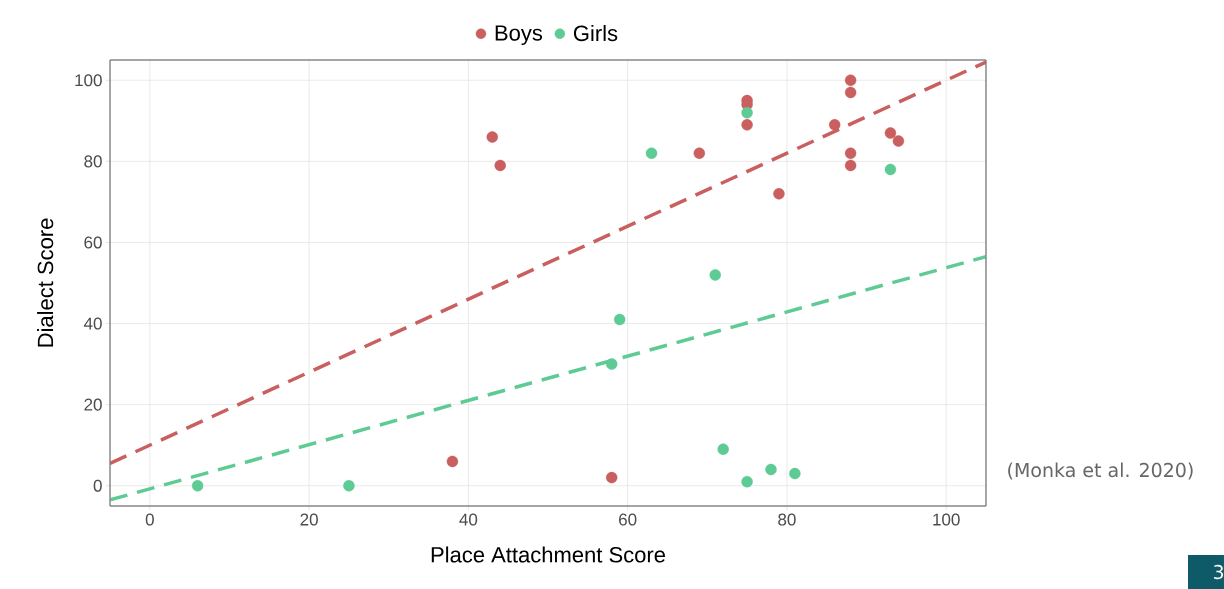 This screenshot has width=1224, height=589. What do you see at coordinates (149, 519) in the screenshot?
I see `x-tick-label: 0` at bounding box center [149, 519].